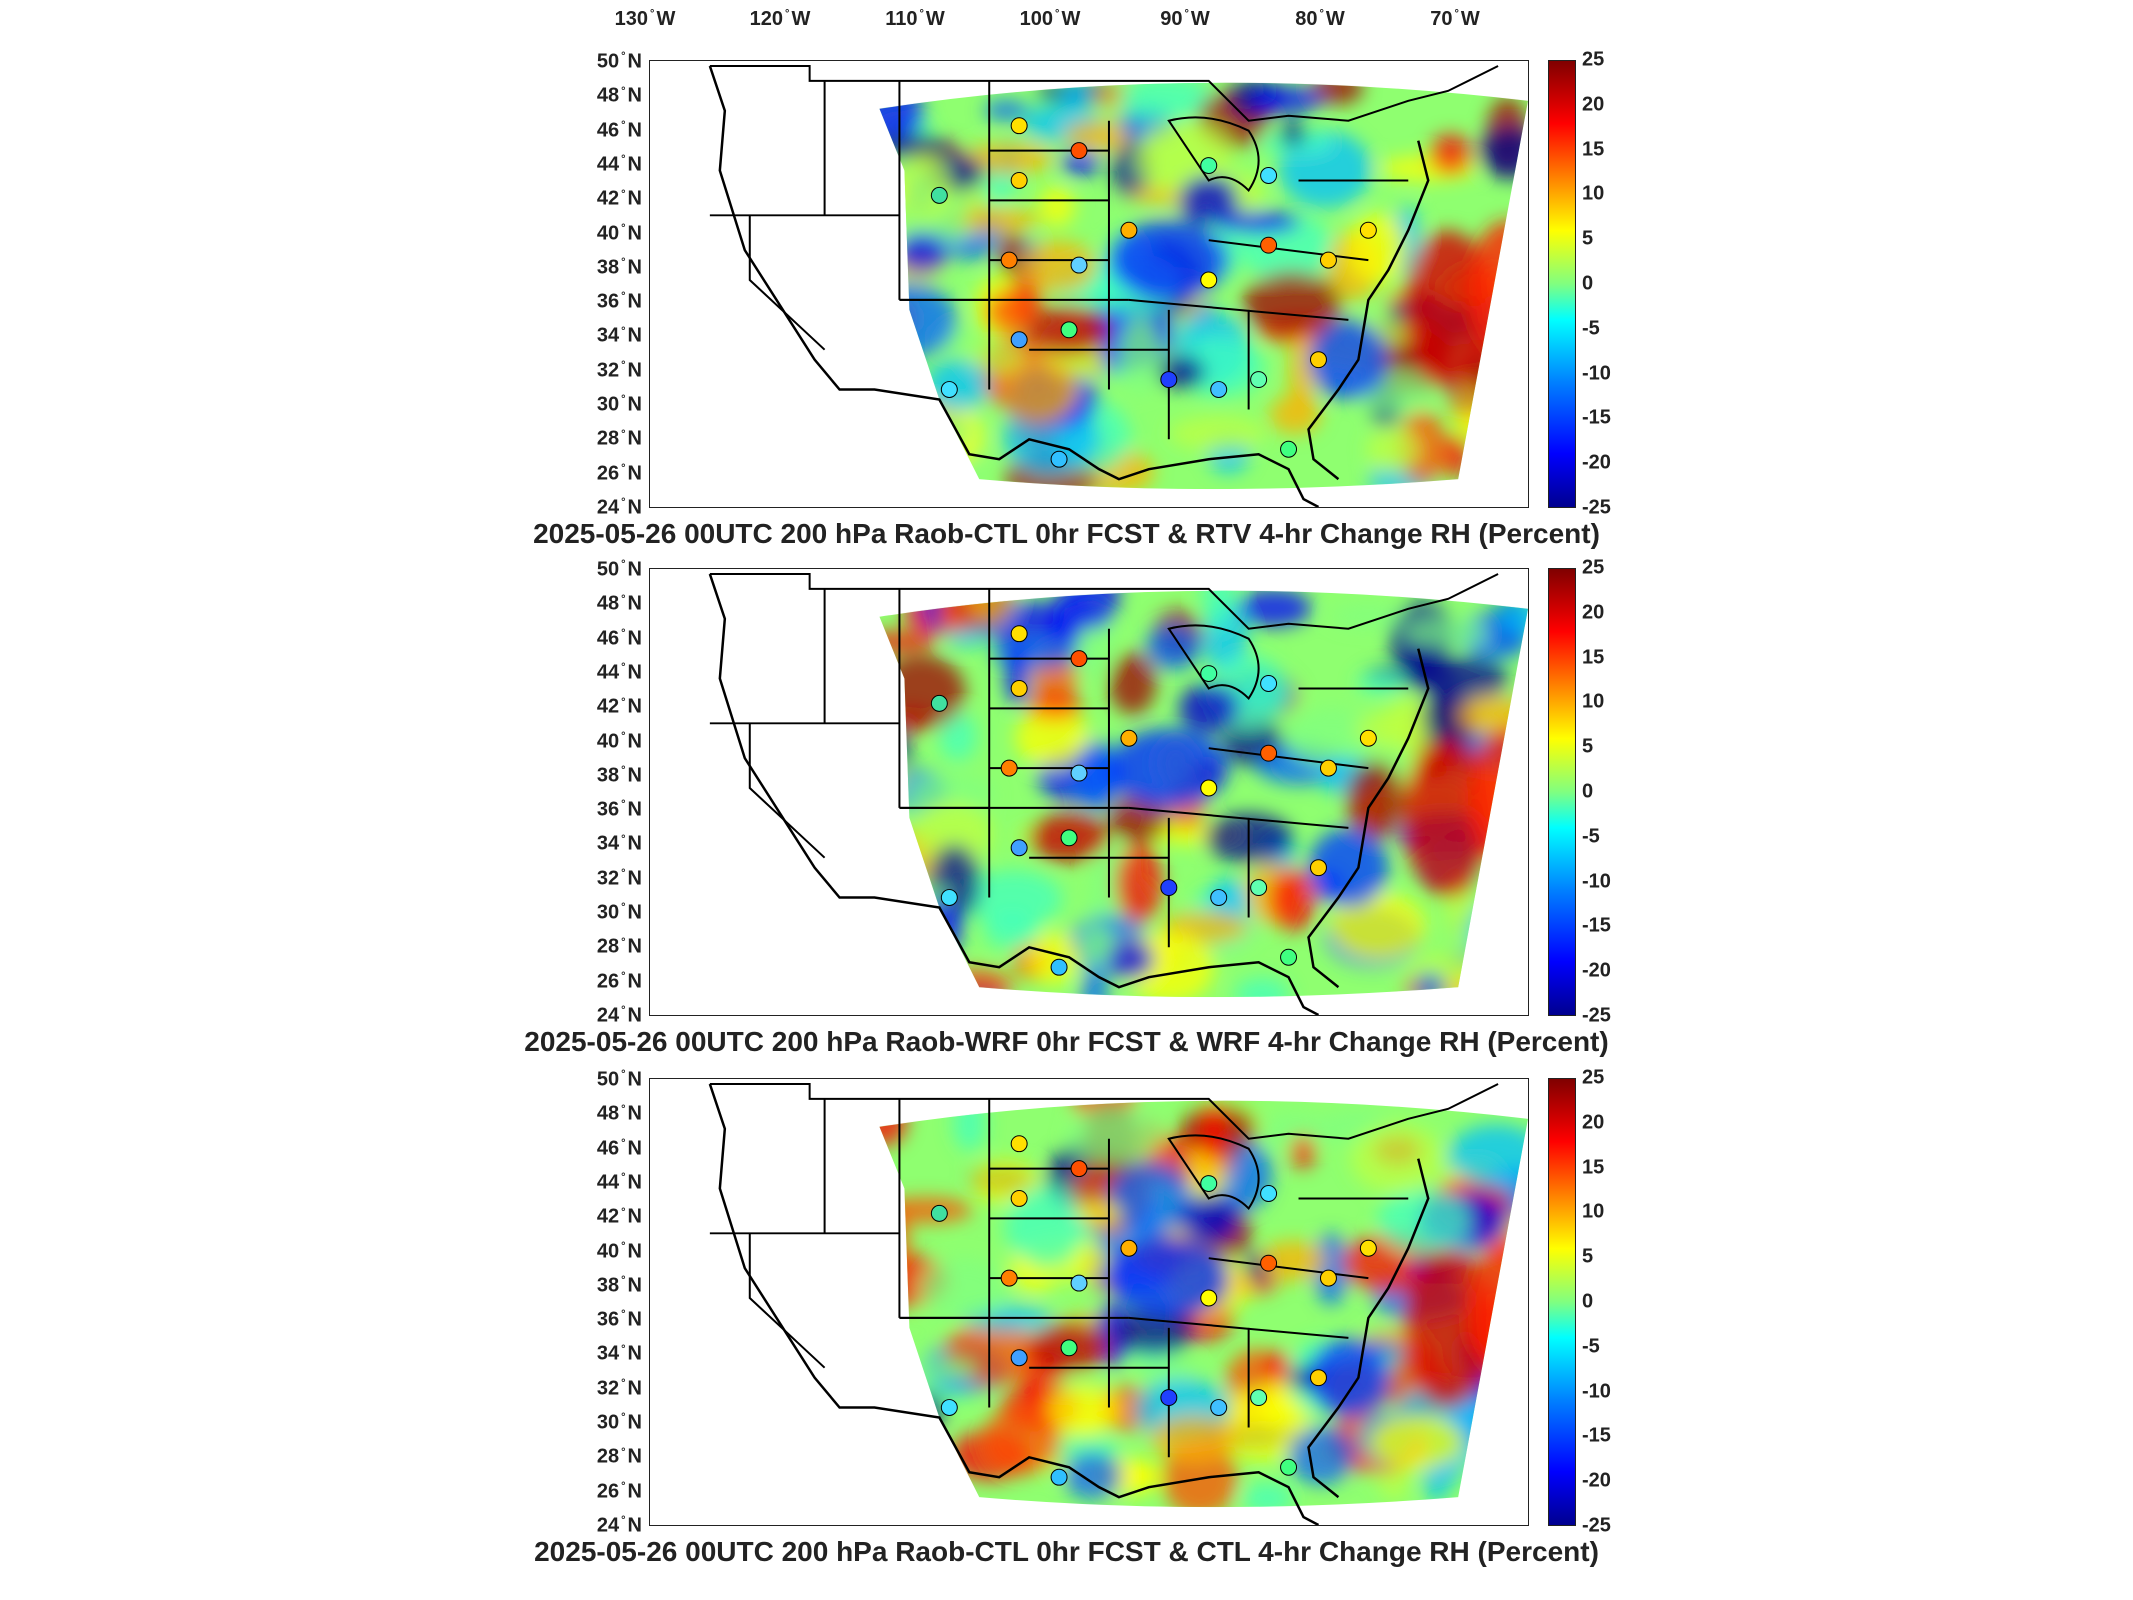 The width and height of the screenshot is (2133, 1600). Describe the element at coordinates (619, 1079) in the screenshot. I see `latitude-tick-label: 50 ° N` at that location.